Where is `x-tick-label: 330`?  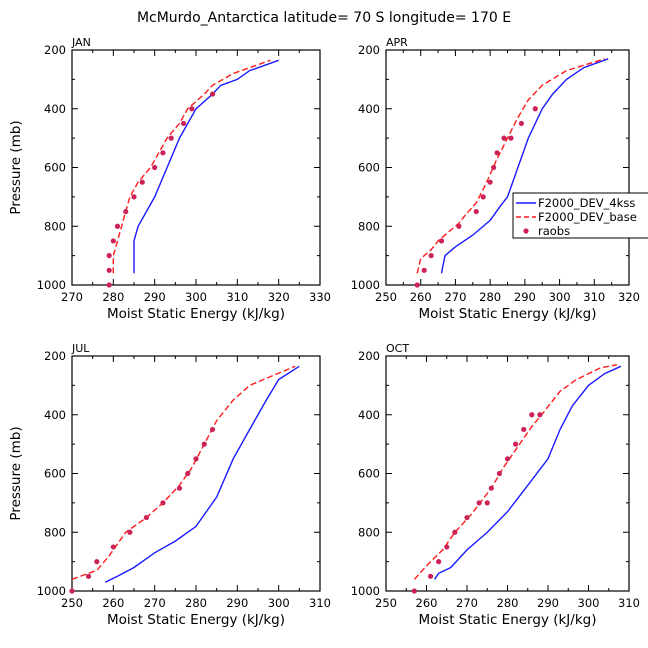
x-tick-label: 330 is located at coordinates (320, 297).